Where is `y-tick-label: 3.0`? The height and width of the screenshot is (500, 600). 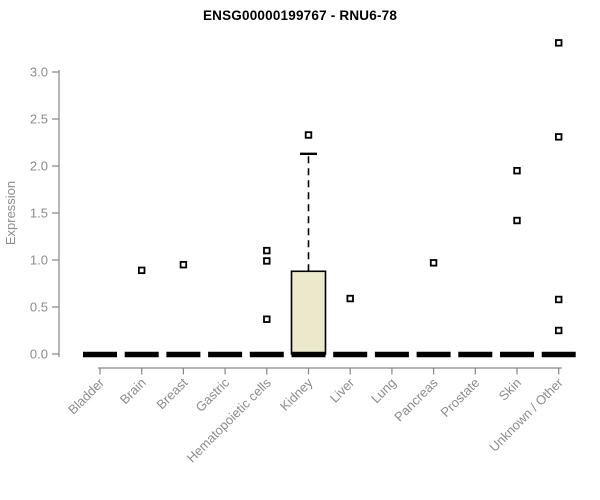
y-tick-label: 3.0 is located at coordinates (39, 72).